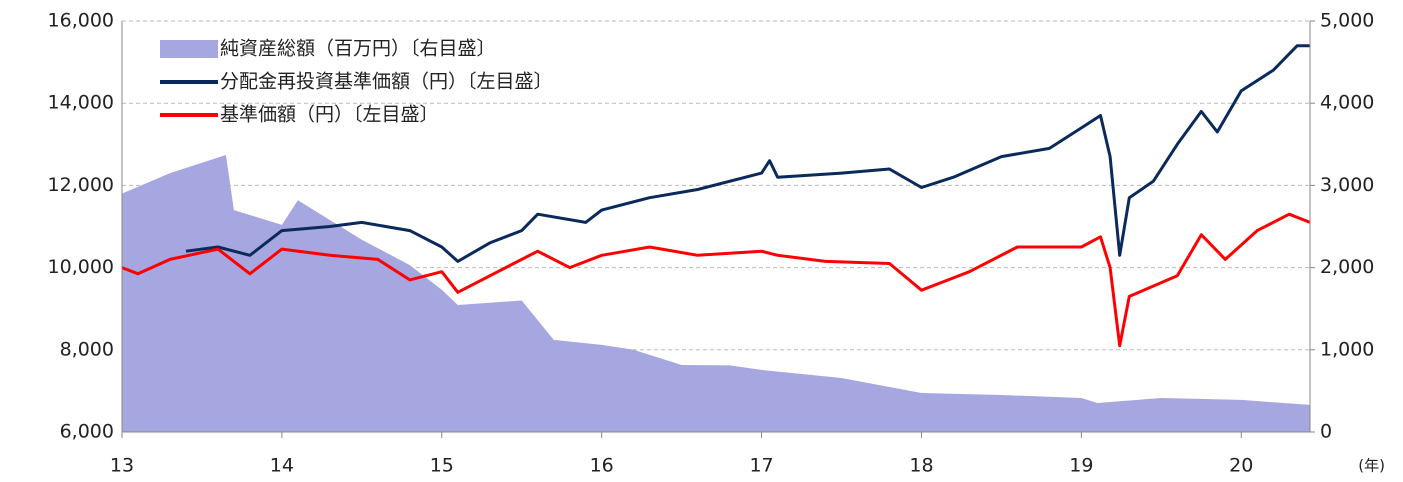 This screenshot has height=482, width=1403. What do you see at coordinates (358, 49) in the screenshot?
I see `legend-label: 純資産総額（百万円）〔右目盛〕` at bounding box center [358, 49].